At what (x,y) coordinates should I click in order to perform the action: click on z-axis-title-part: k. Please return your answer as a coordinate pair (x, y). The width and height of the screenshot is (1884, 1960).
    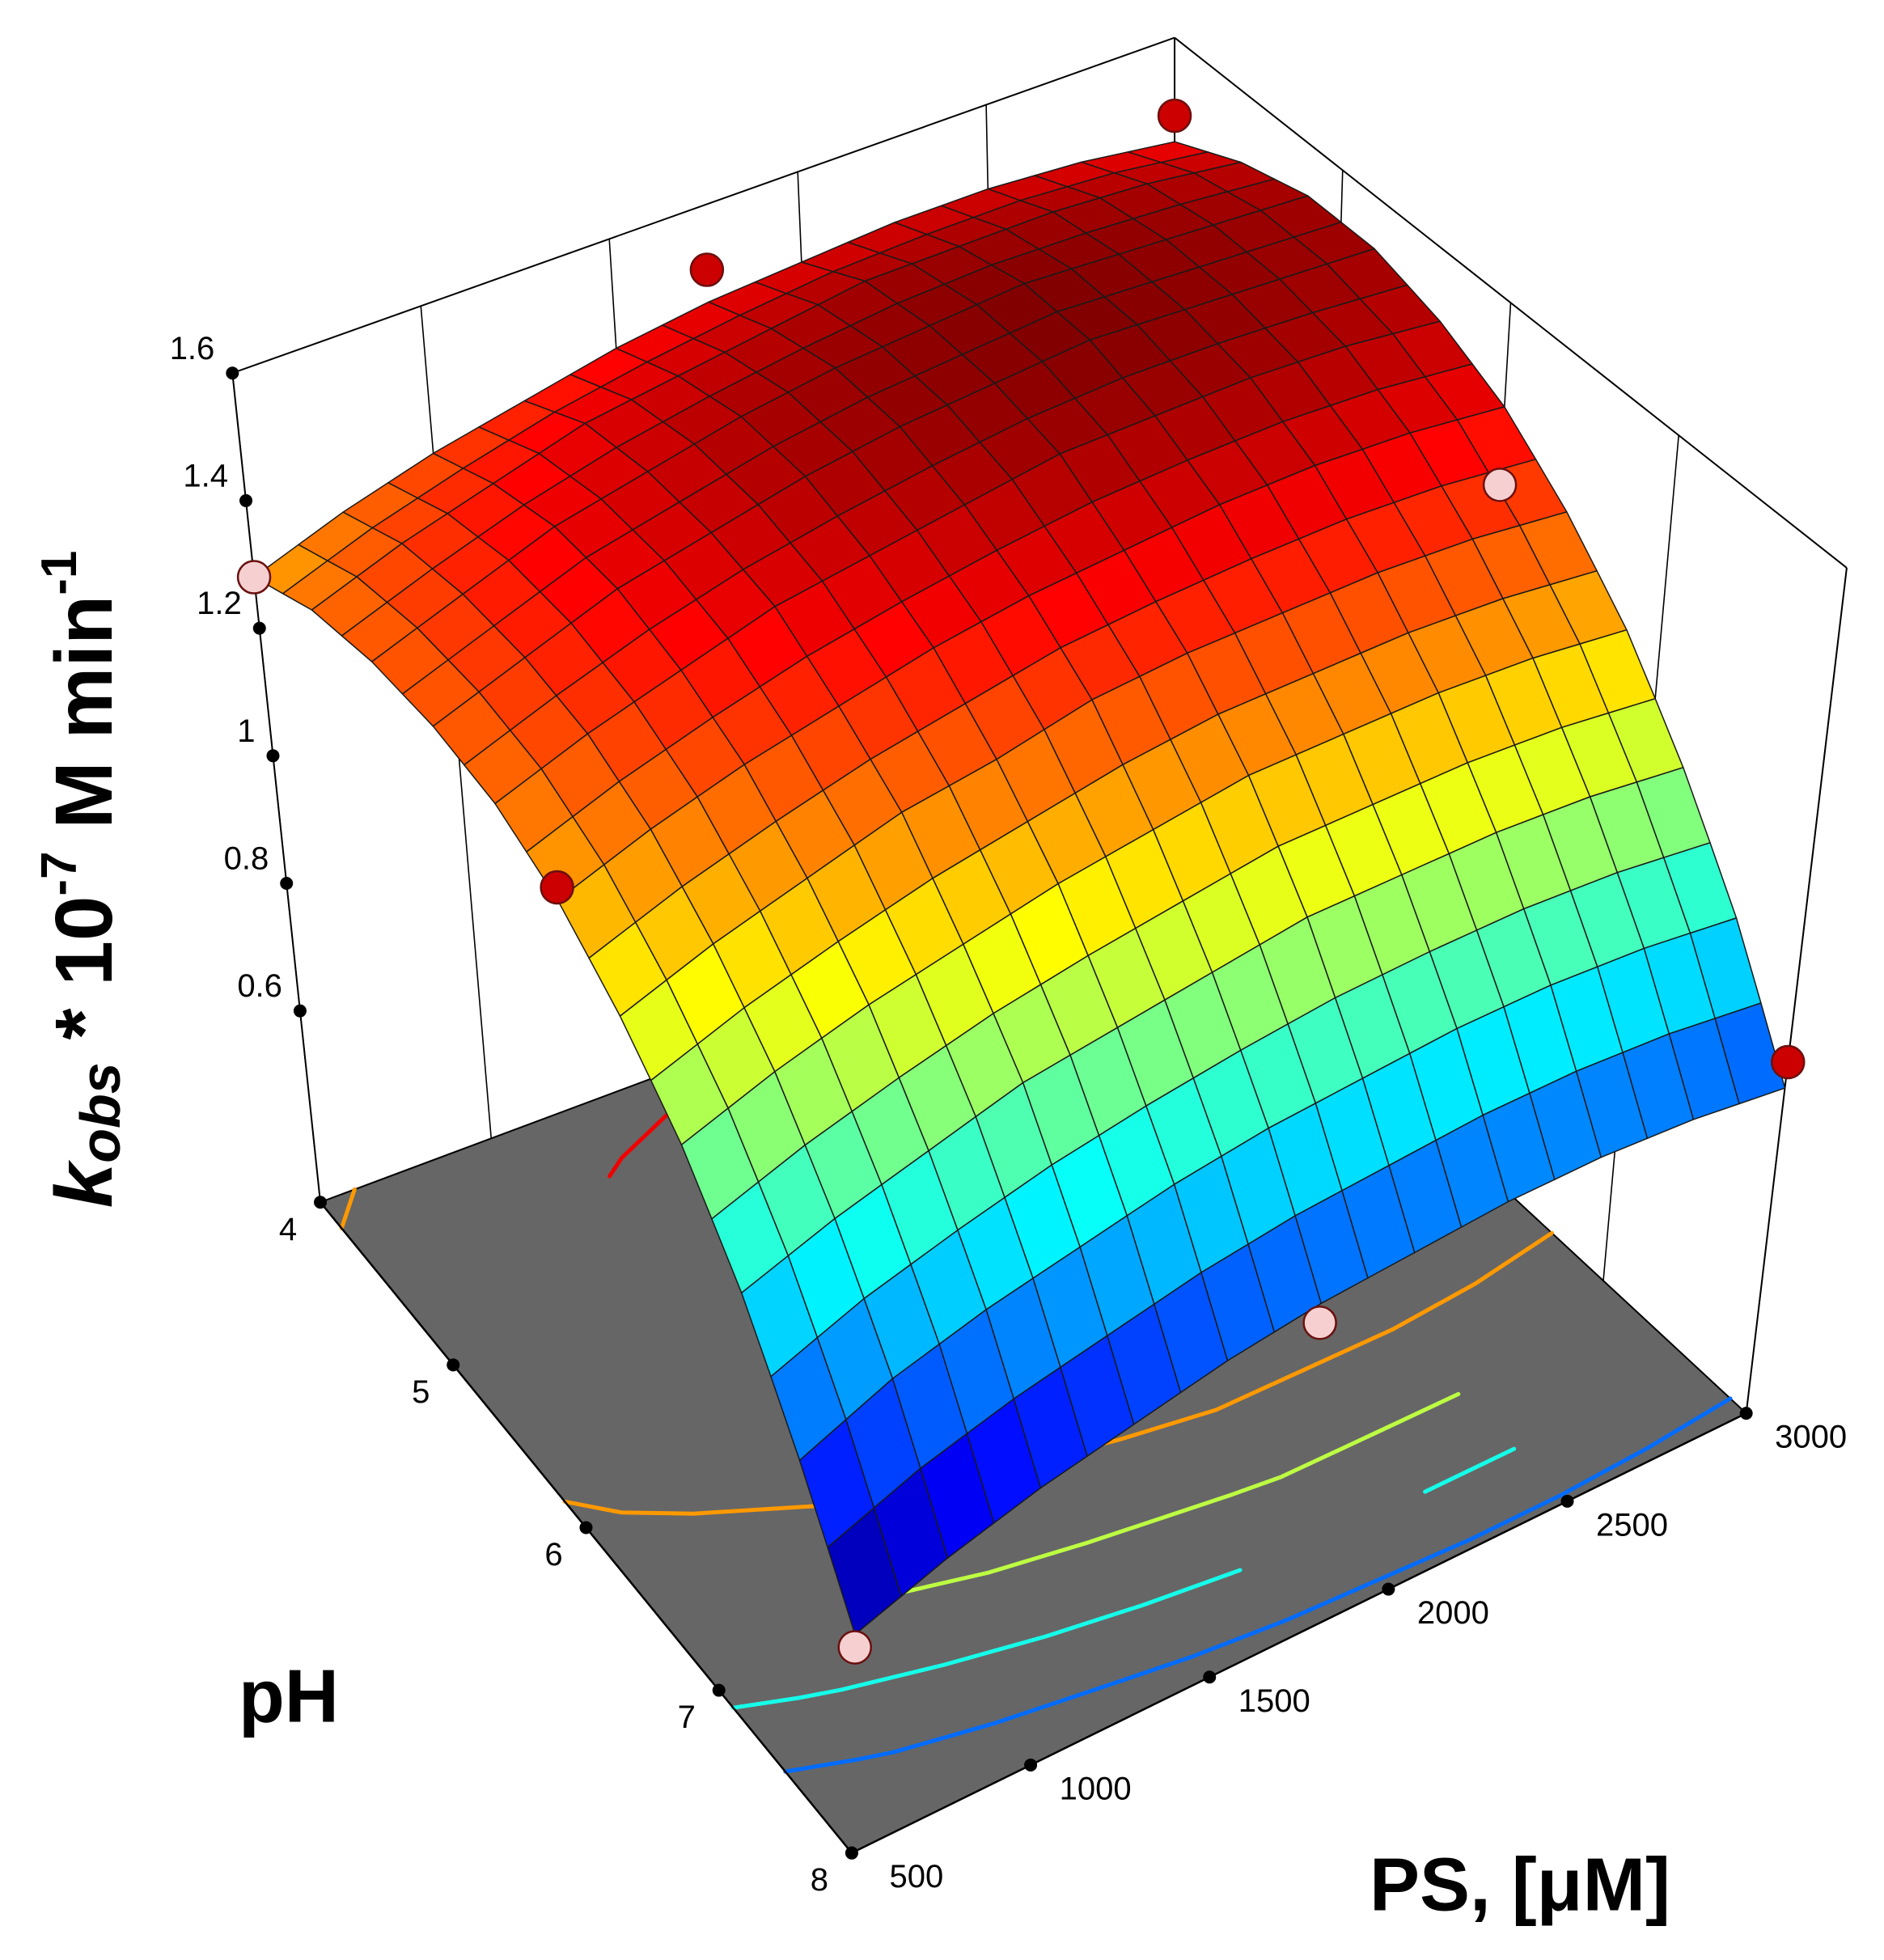
    Looking at the image, I should click on (84, 1183).